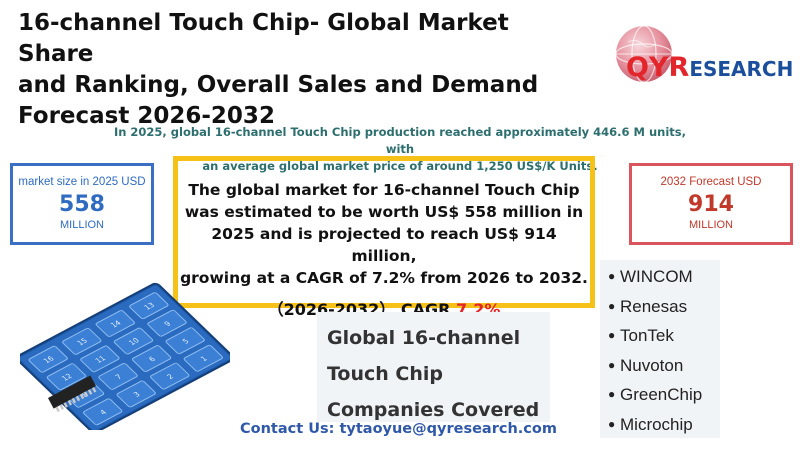 The image size is (800, 449). I want to click on company-name: WINCOM, so click(656, 276).